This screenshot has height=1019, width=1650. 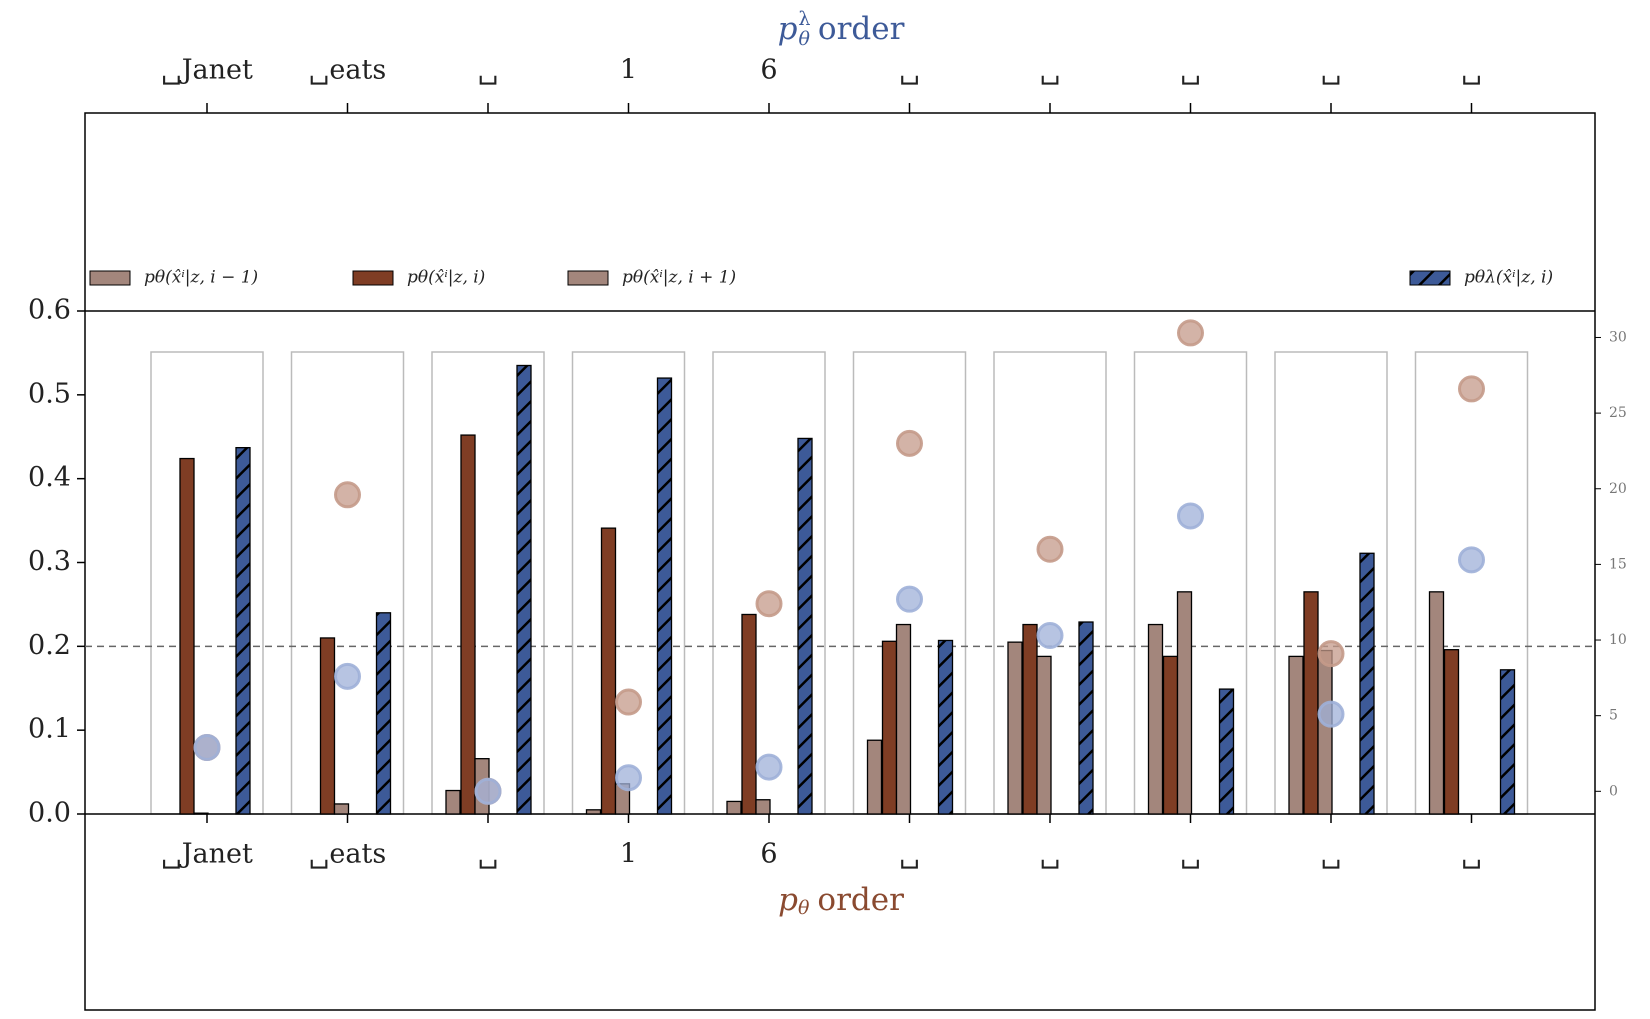 I want to click on x-tick-label: 6, so click(x=768, y=854).